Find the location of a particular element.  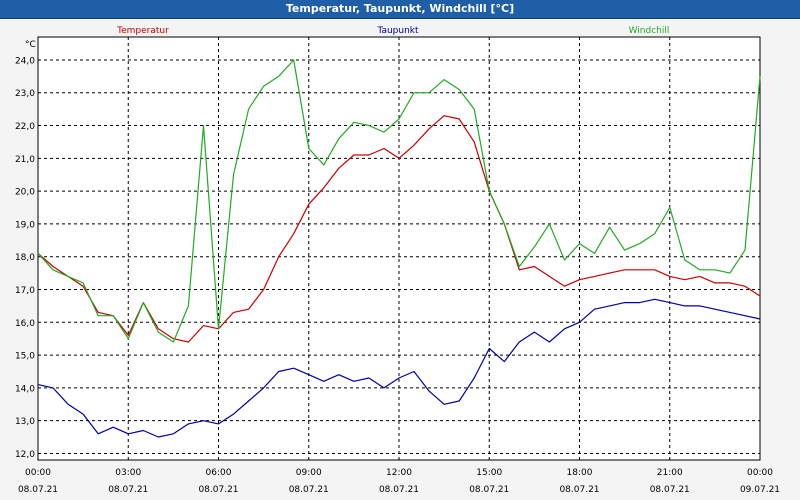

y-tick-label: 13,0 is located at coordinates (25, 422).